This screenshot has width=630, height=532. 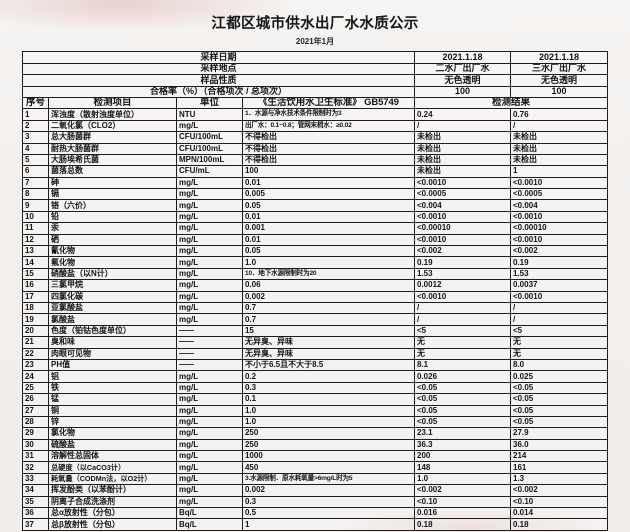 I want to click on table-row: 26 锰 mg/L 0.1 <0.05 <0.05, so click(x=314, y=399).